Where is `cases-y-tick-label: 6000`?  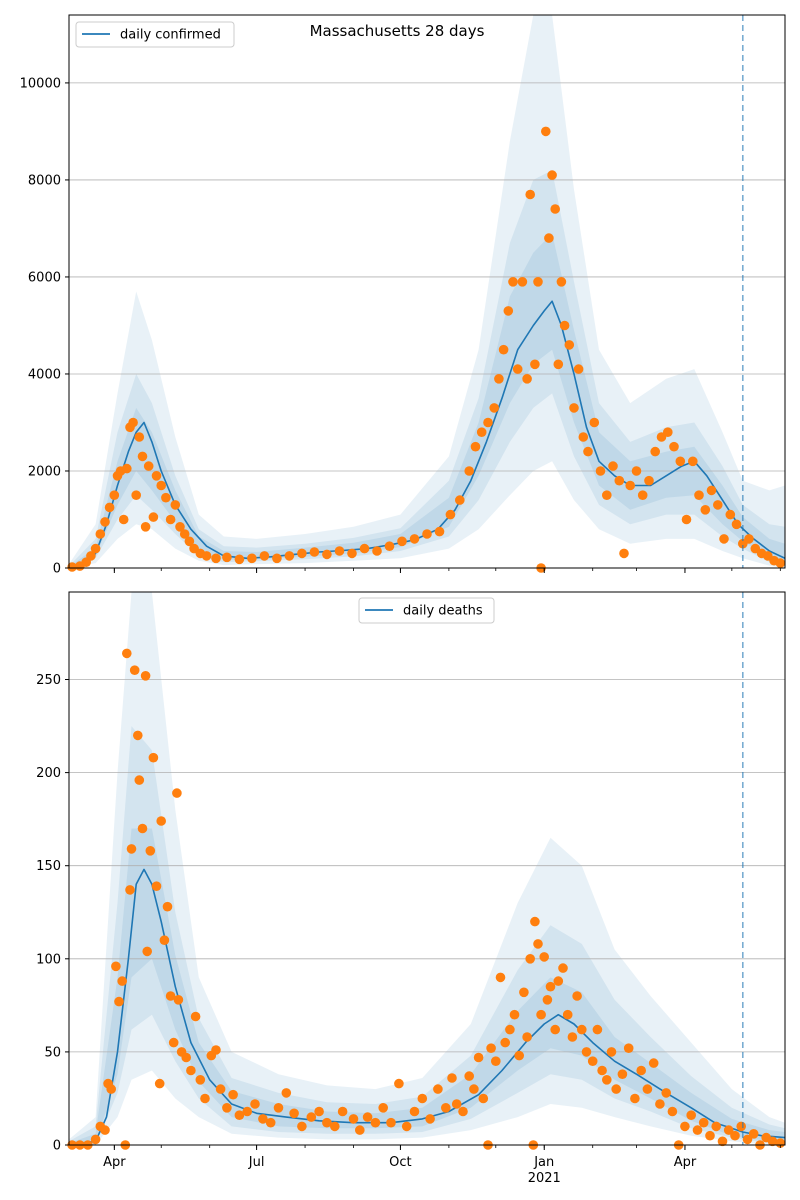 cases-y-tick-label: 6000 is located at coordinates (44, 277).